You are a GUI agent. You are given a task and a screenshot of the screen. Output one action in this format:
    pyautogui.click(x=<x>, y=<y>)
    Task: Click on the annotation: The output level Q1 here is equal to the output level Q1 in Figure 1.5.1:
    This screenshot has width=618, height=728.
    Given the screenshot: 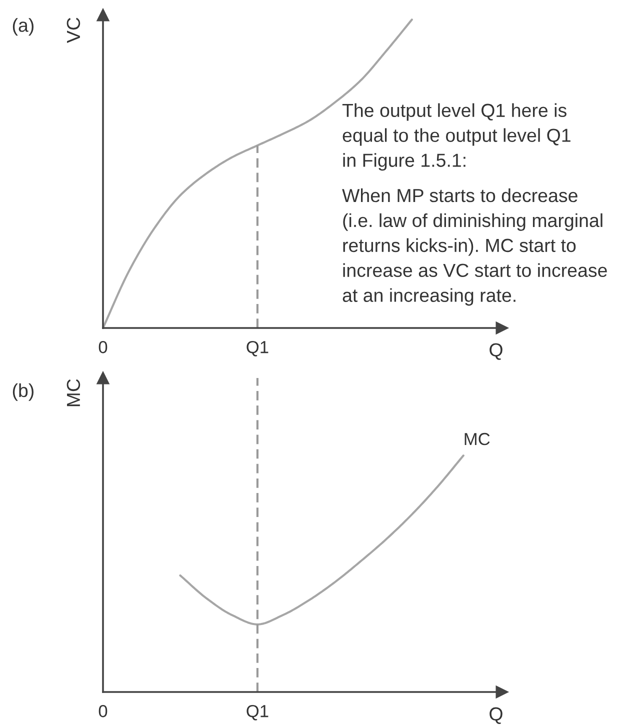 What is the action you would take?
    pyautogui.click(x=456, y=137)
    